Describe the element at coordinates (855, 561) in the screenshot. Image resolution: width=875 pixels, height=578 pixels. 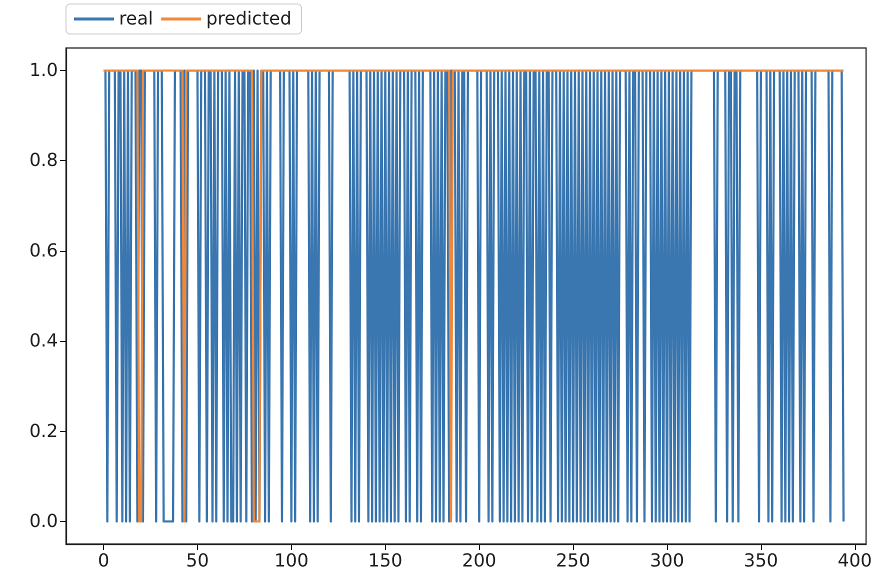
I see `x-tick-label: 400` at that location.